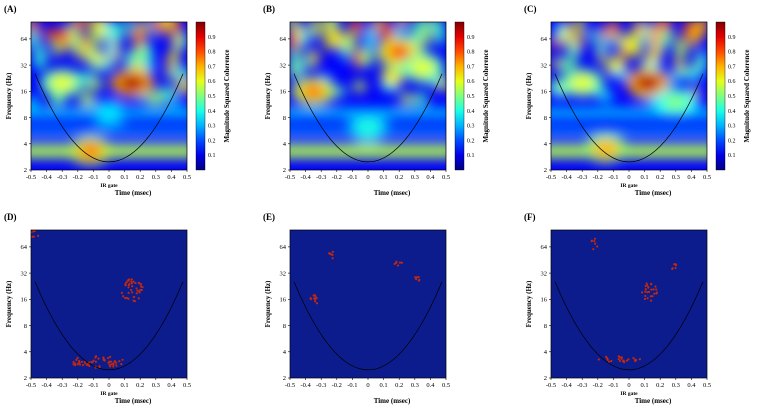 This screenshot has height=412, width=762. What do you see at coordinates (212, 156) in the screenshot?
I see `colorbar-tick-label: 0.1` at bounding box center [212, 156].